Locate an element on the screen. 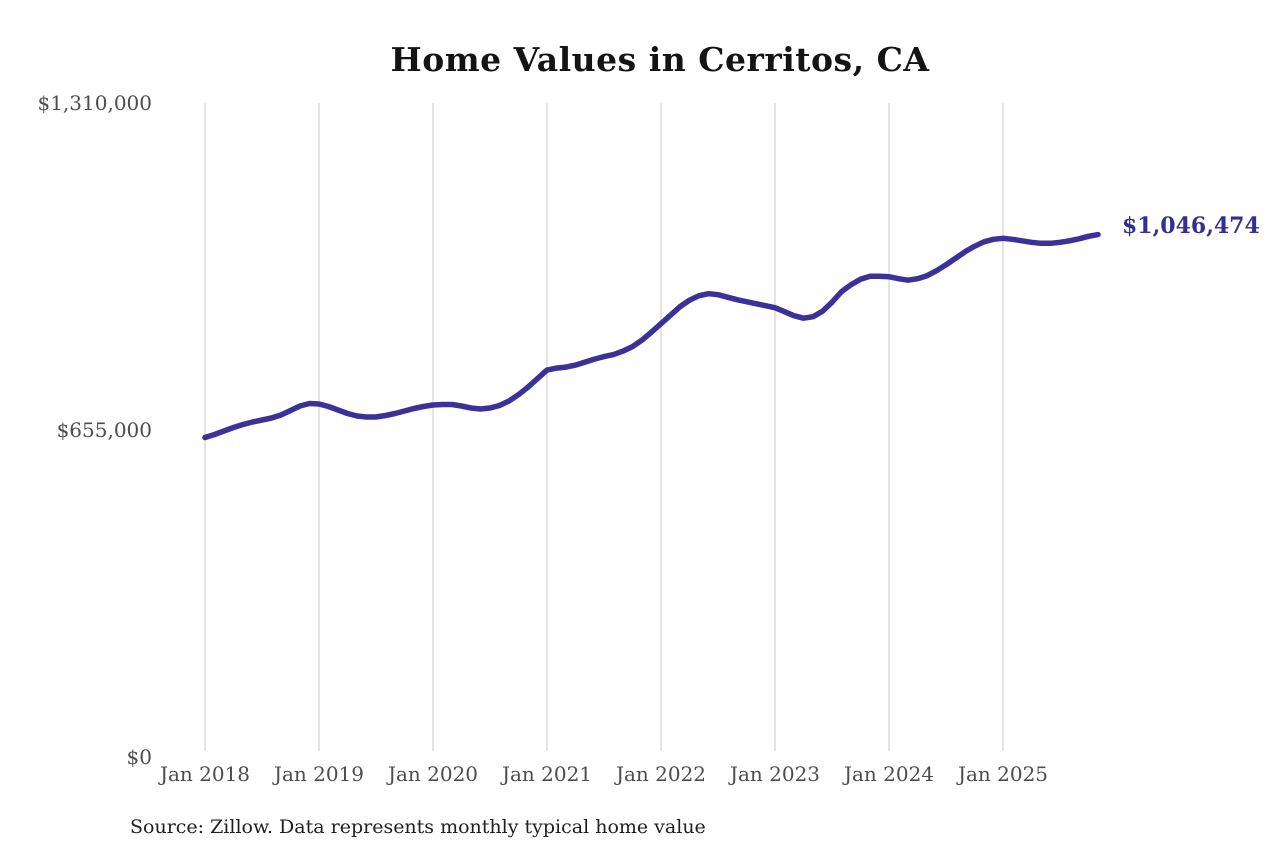 This screenshot has width=1280, height=853. x-axis-tick-label: Jan 2025 is located at coordinates (1003, 774).